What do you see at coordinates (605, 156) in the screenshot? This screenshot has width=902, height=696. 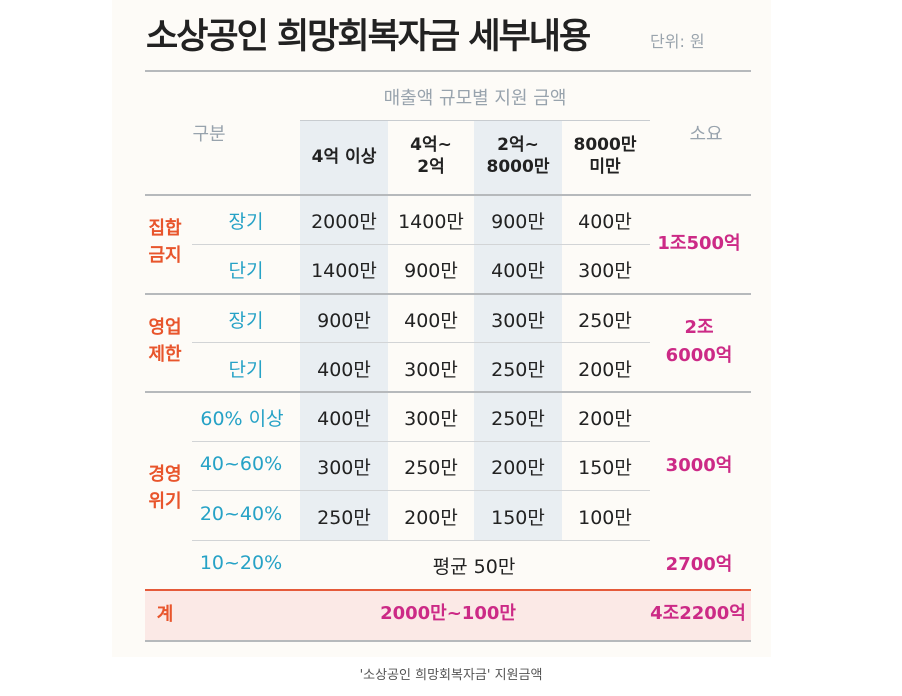 I see `column-header: 8000만 미만` at bounding box center [605, 156].